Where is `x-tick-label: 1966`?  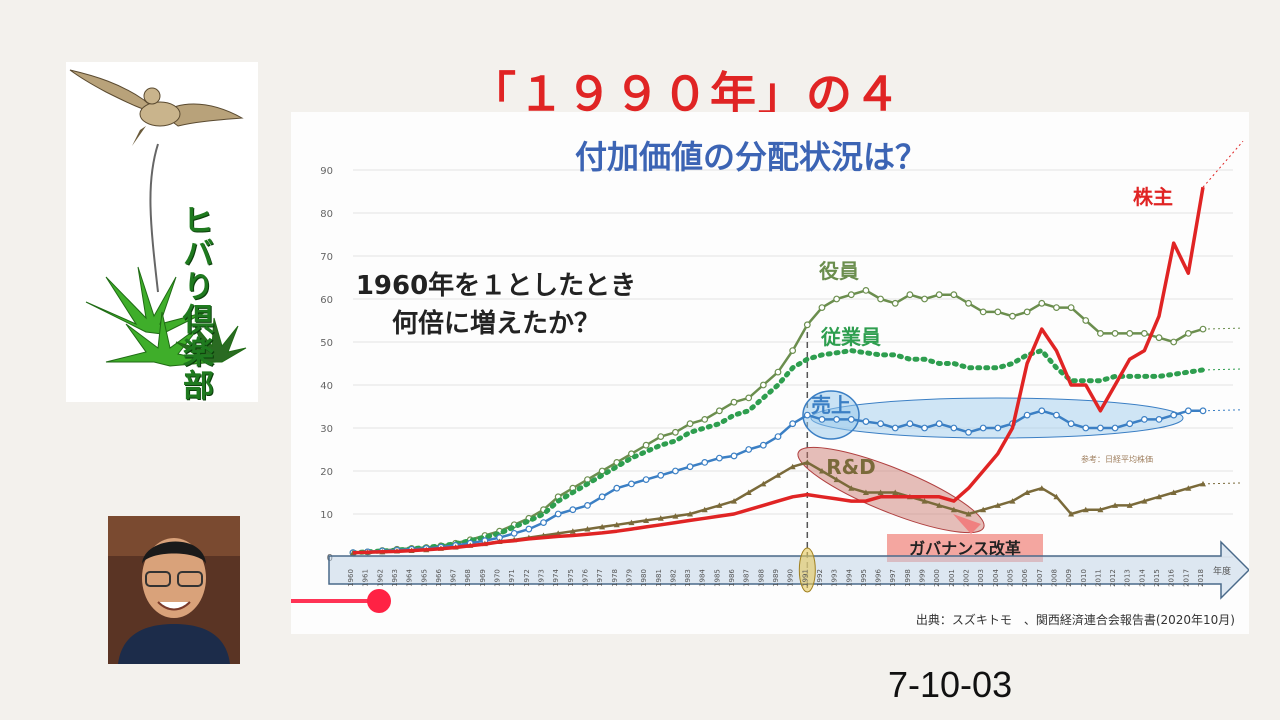
x-tick-label: 1966 is located at coordinates (439, 578).